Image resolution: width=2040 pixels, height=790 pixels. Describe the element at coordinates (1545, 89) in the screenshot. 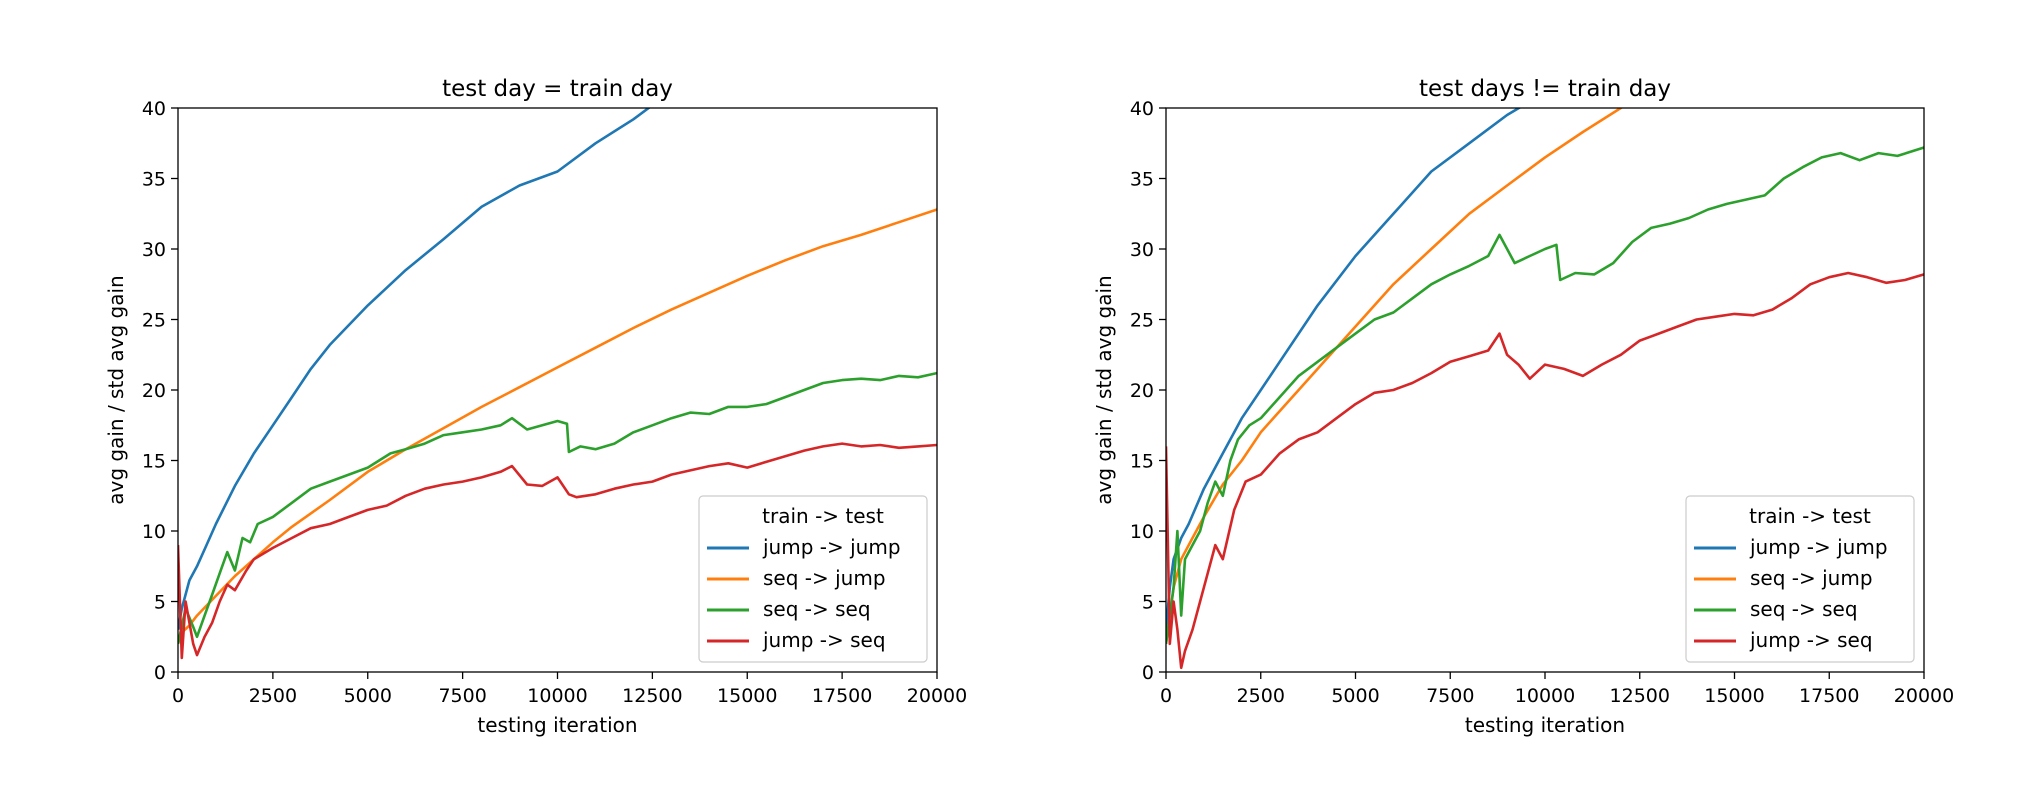

I see `chart-title: test days != train day` at that location.